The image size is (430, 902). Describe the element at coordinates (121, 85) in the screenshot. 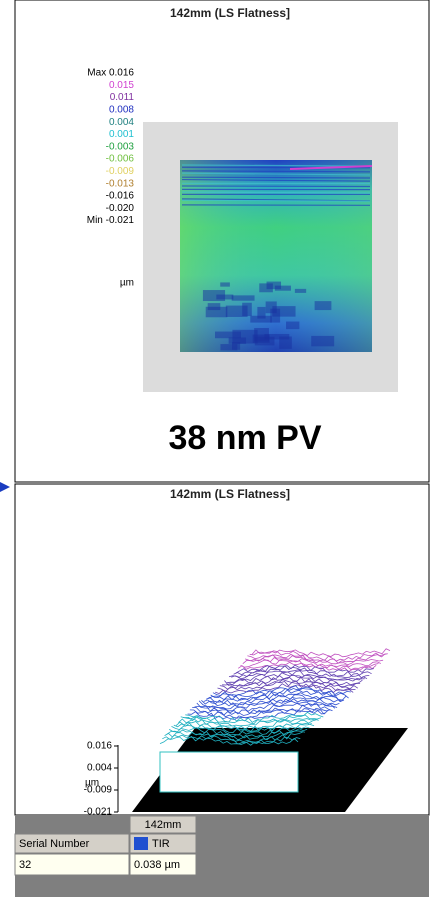

I see `legend-label: 0.015` at that location.